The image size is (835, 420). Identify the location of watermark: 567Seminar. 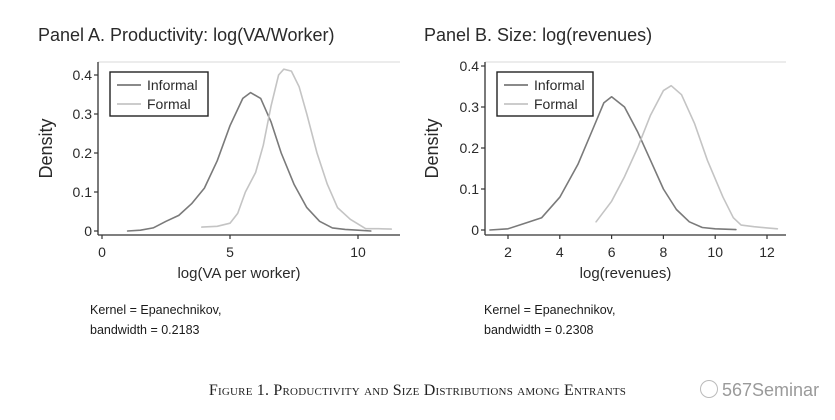
(759, 390).